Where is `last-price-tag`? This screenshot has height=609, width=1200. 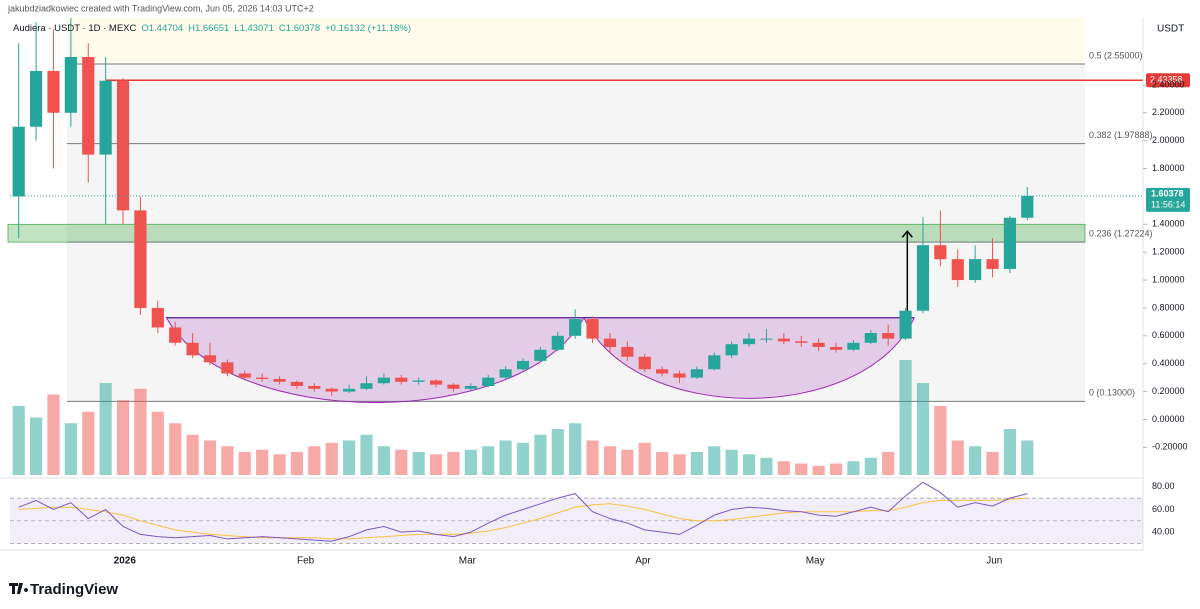 last-price-tag is located at coordinates (1168, 199).